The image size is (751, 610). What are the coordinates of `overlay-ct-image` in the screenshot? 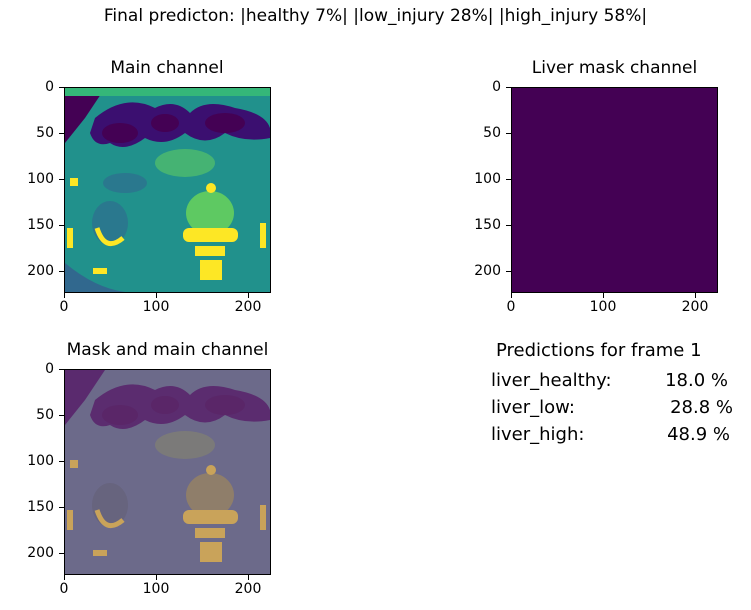 It's located at (167, 472).